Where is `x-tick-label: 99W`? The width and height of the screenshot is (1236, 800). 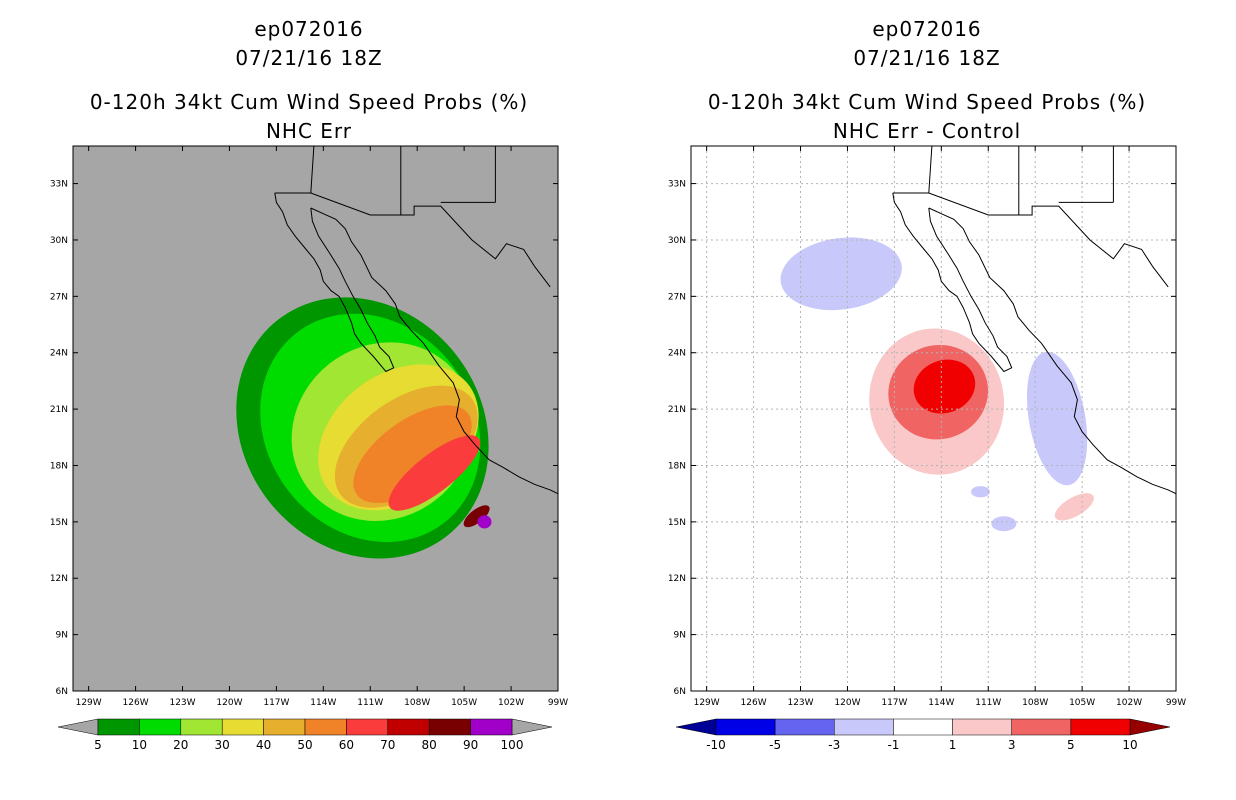
x-tick-label: 99W is located at coordinates (1176, 703).